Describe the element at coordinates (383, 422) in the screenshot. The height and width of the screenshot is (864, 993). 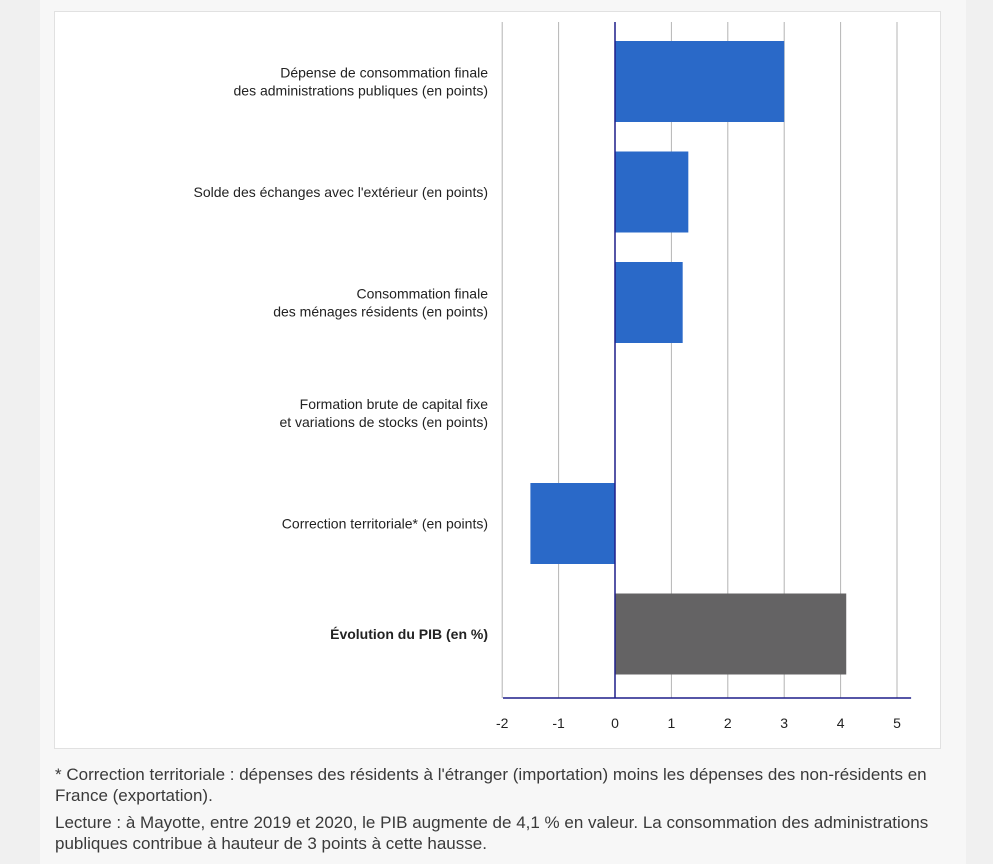
I see `category-label-line: et variations de stocks (en points)` at that location.